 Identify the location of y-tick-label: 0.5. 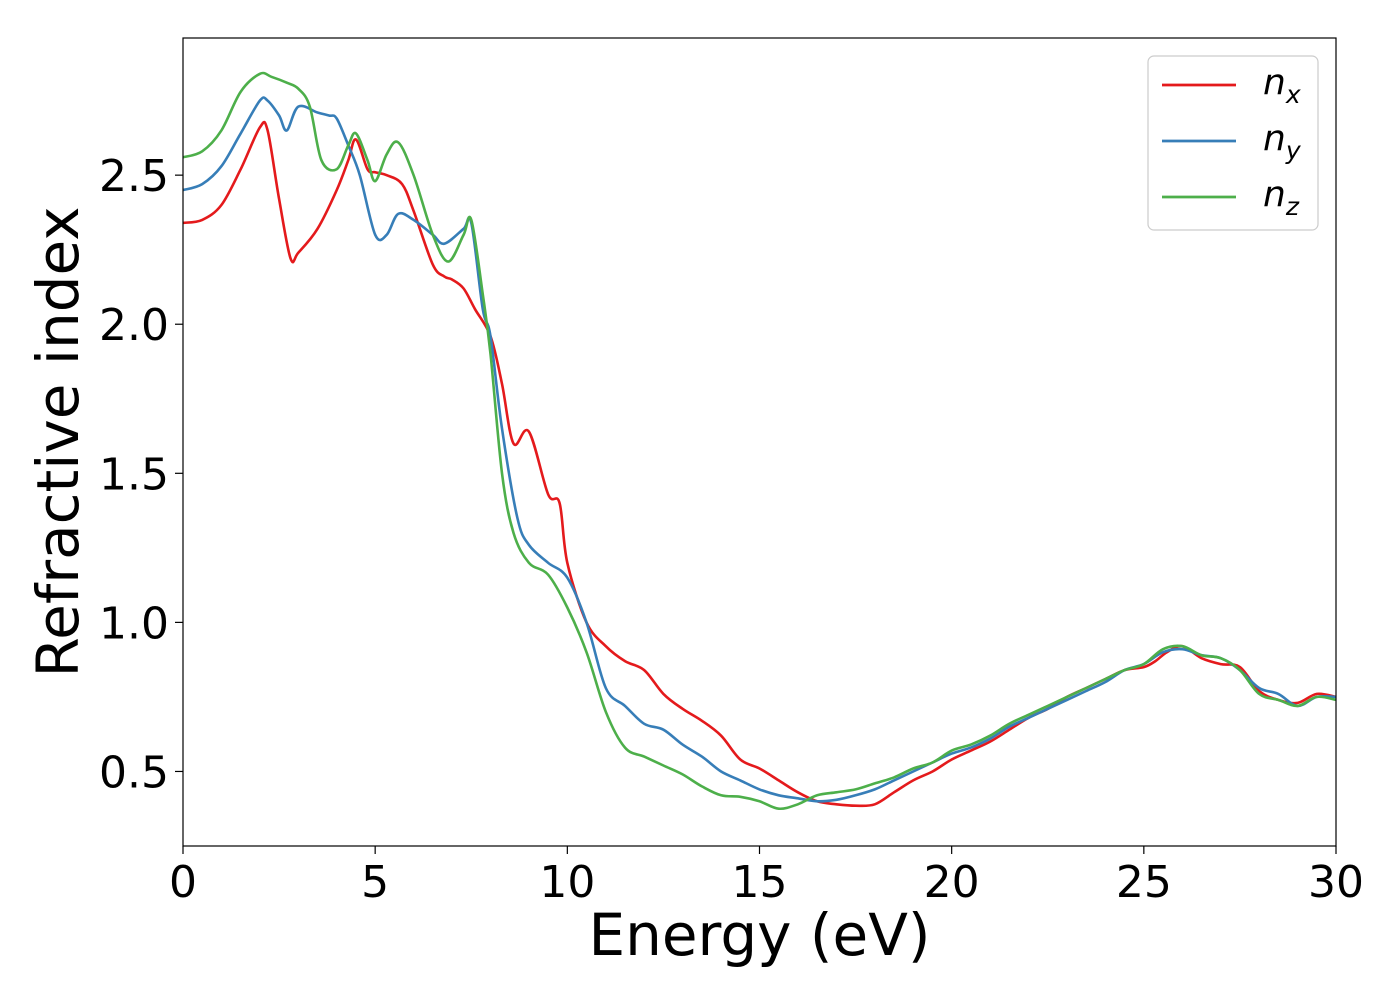
(134, 772).